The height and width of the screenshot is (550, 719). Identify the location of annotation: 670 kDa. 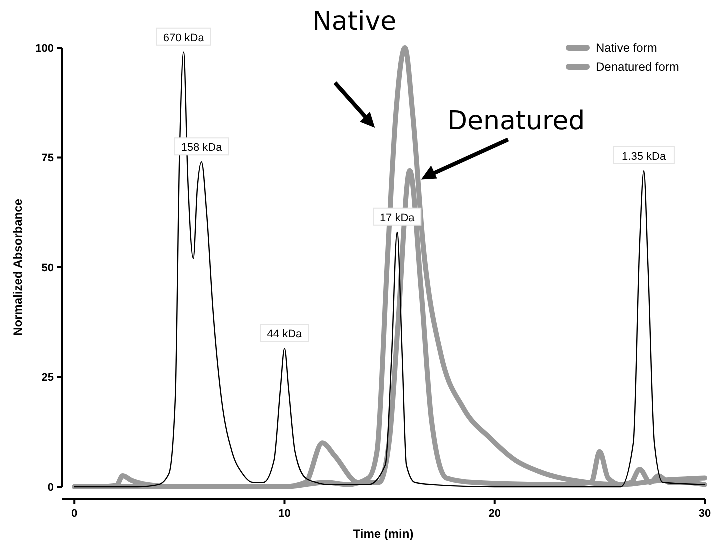
(184, 38).